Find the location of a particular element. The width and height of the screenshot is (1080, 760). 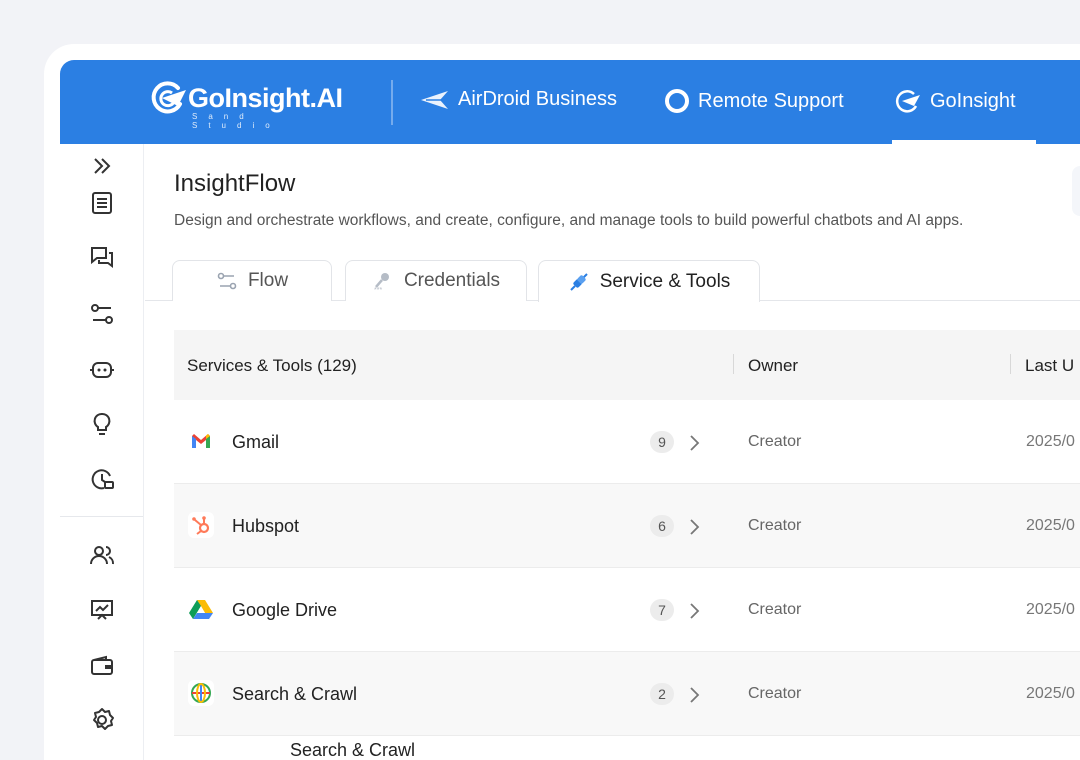

sidebar is located at coordinates (102, 452).